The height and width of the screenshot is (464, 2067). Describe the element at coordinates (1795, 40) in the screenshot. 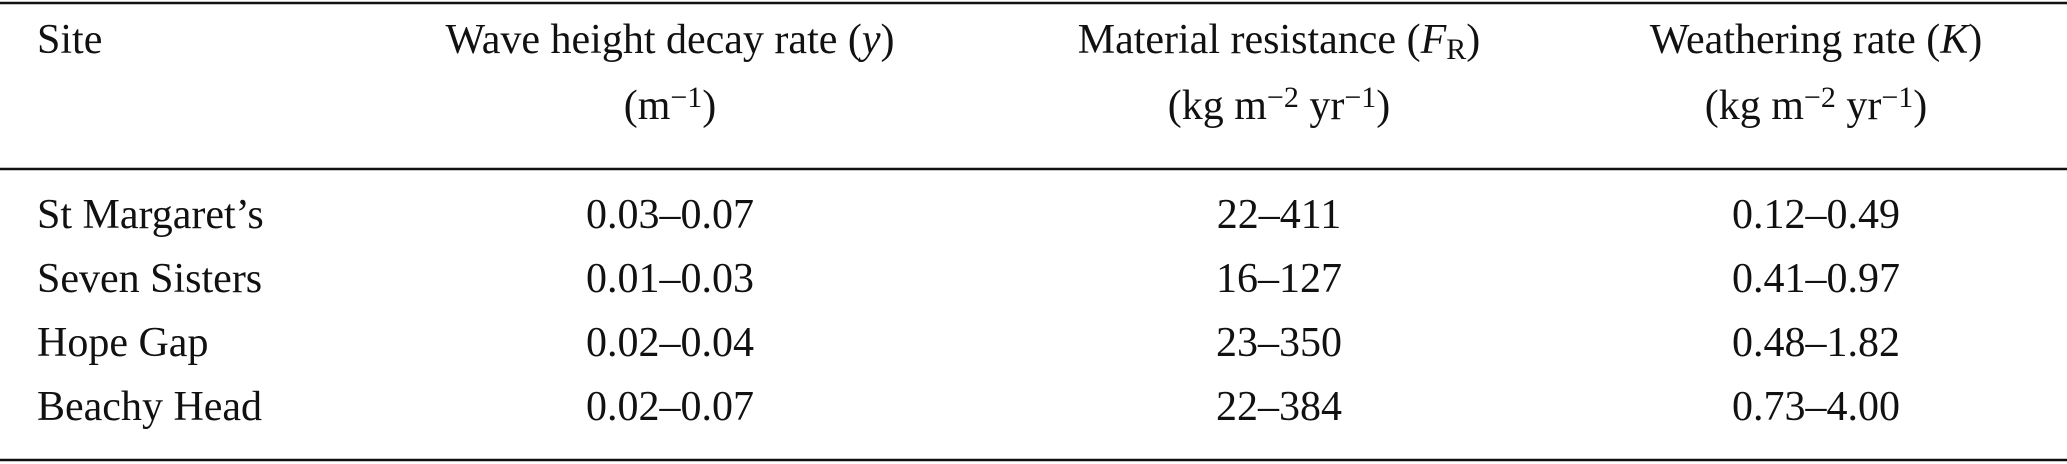

I see `header-text: Weathering rate (` at that location.